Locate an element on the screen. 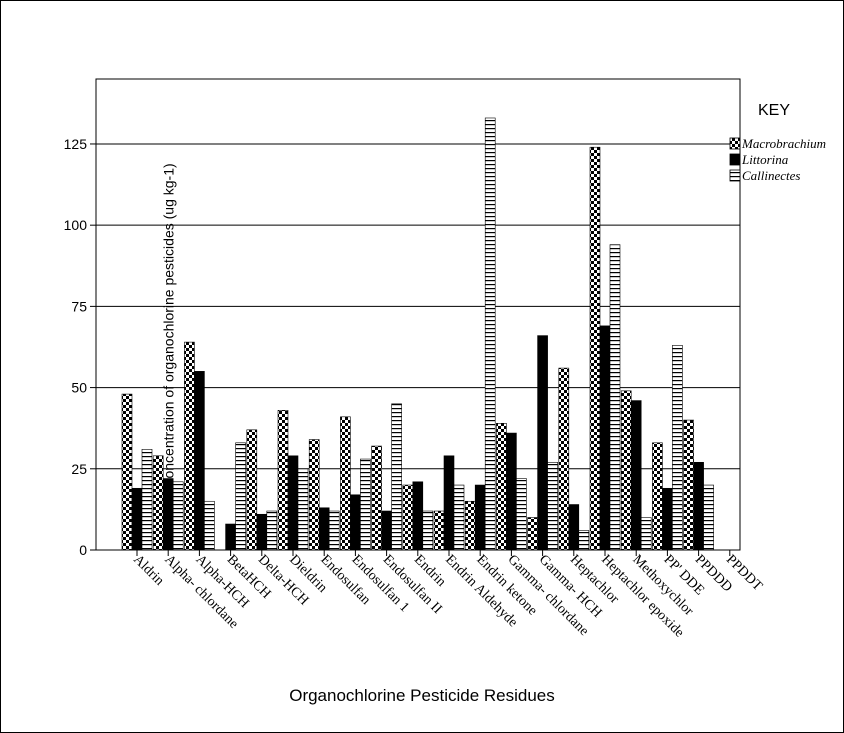 This screenshot has width=844, height=733. x-axis-label: Organochlorine Pesticide Residues is located at coordinates (422, 695).